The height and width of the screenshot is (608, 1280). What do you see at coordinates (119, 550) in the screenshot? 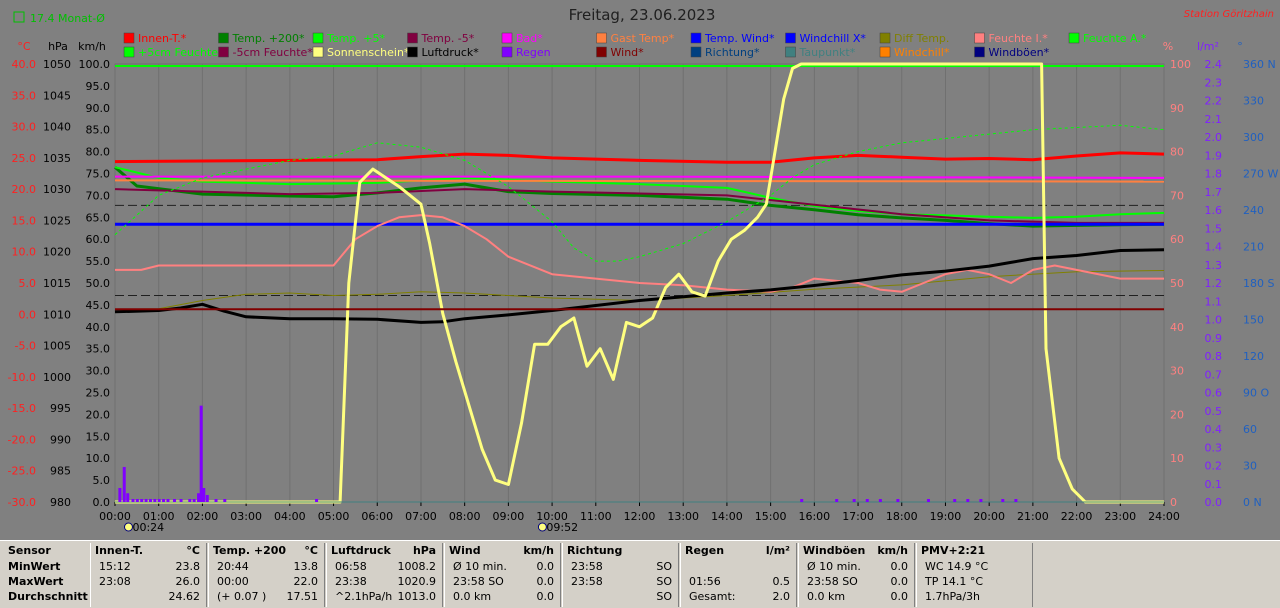
I see `panel-title: Innen-T.` at bounding box center [119, 550].